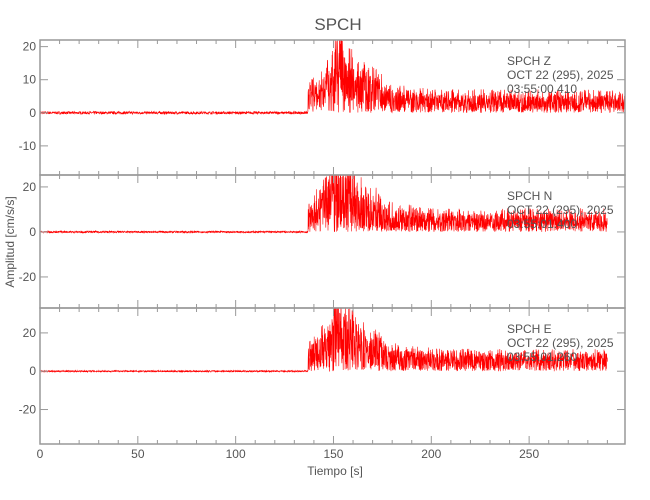  I want to click on panel-annotation: 03:55:00.410, so click(542, 89).